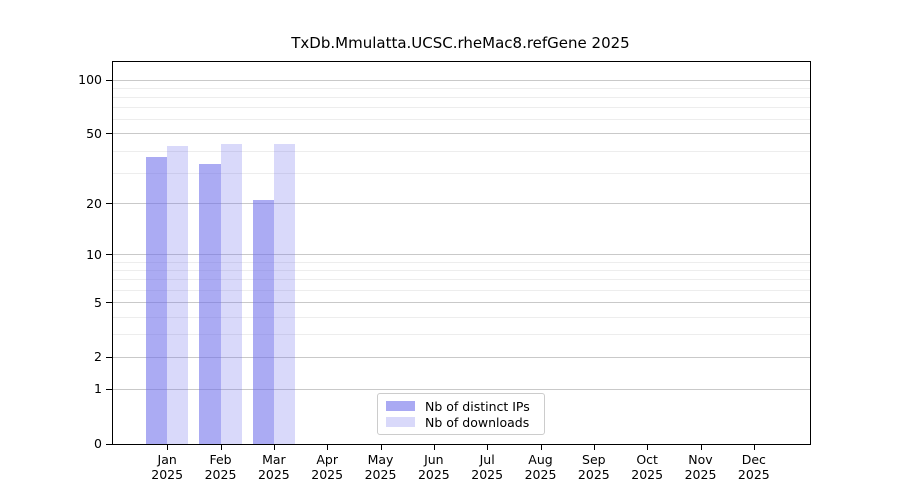 This screenshot has width=900, height=500. Describe the element at coordinates (477, 406) in the screenshot. I see `legend-label-distinct-ips: Nb of distinct IPs` at that location.